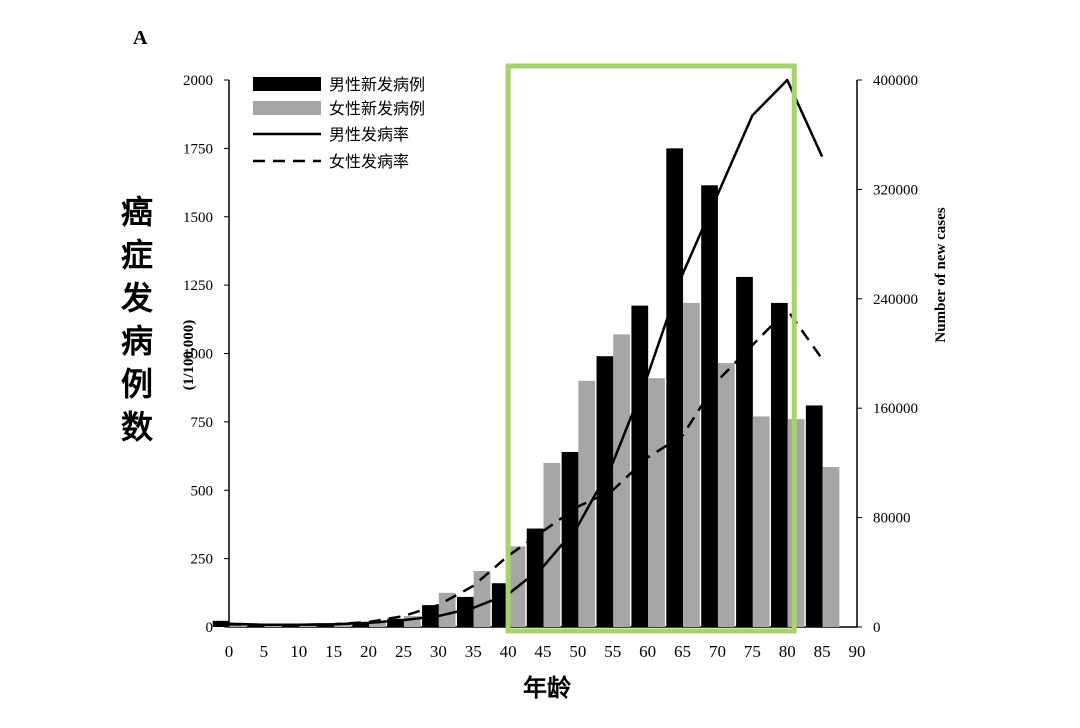 This screenshot has height=728, width=1080. What do you see at coordinates (333, 651) in the screenshot?
I see `x-tick-label: 15` at bounding box center [333, 651].